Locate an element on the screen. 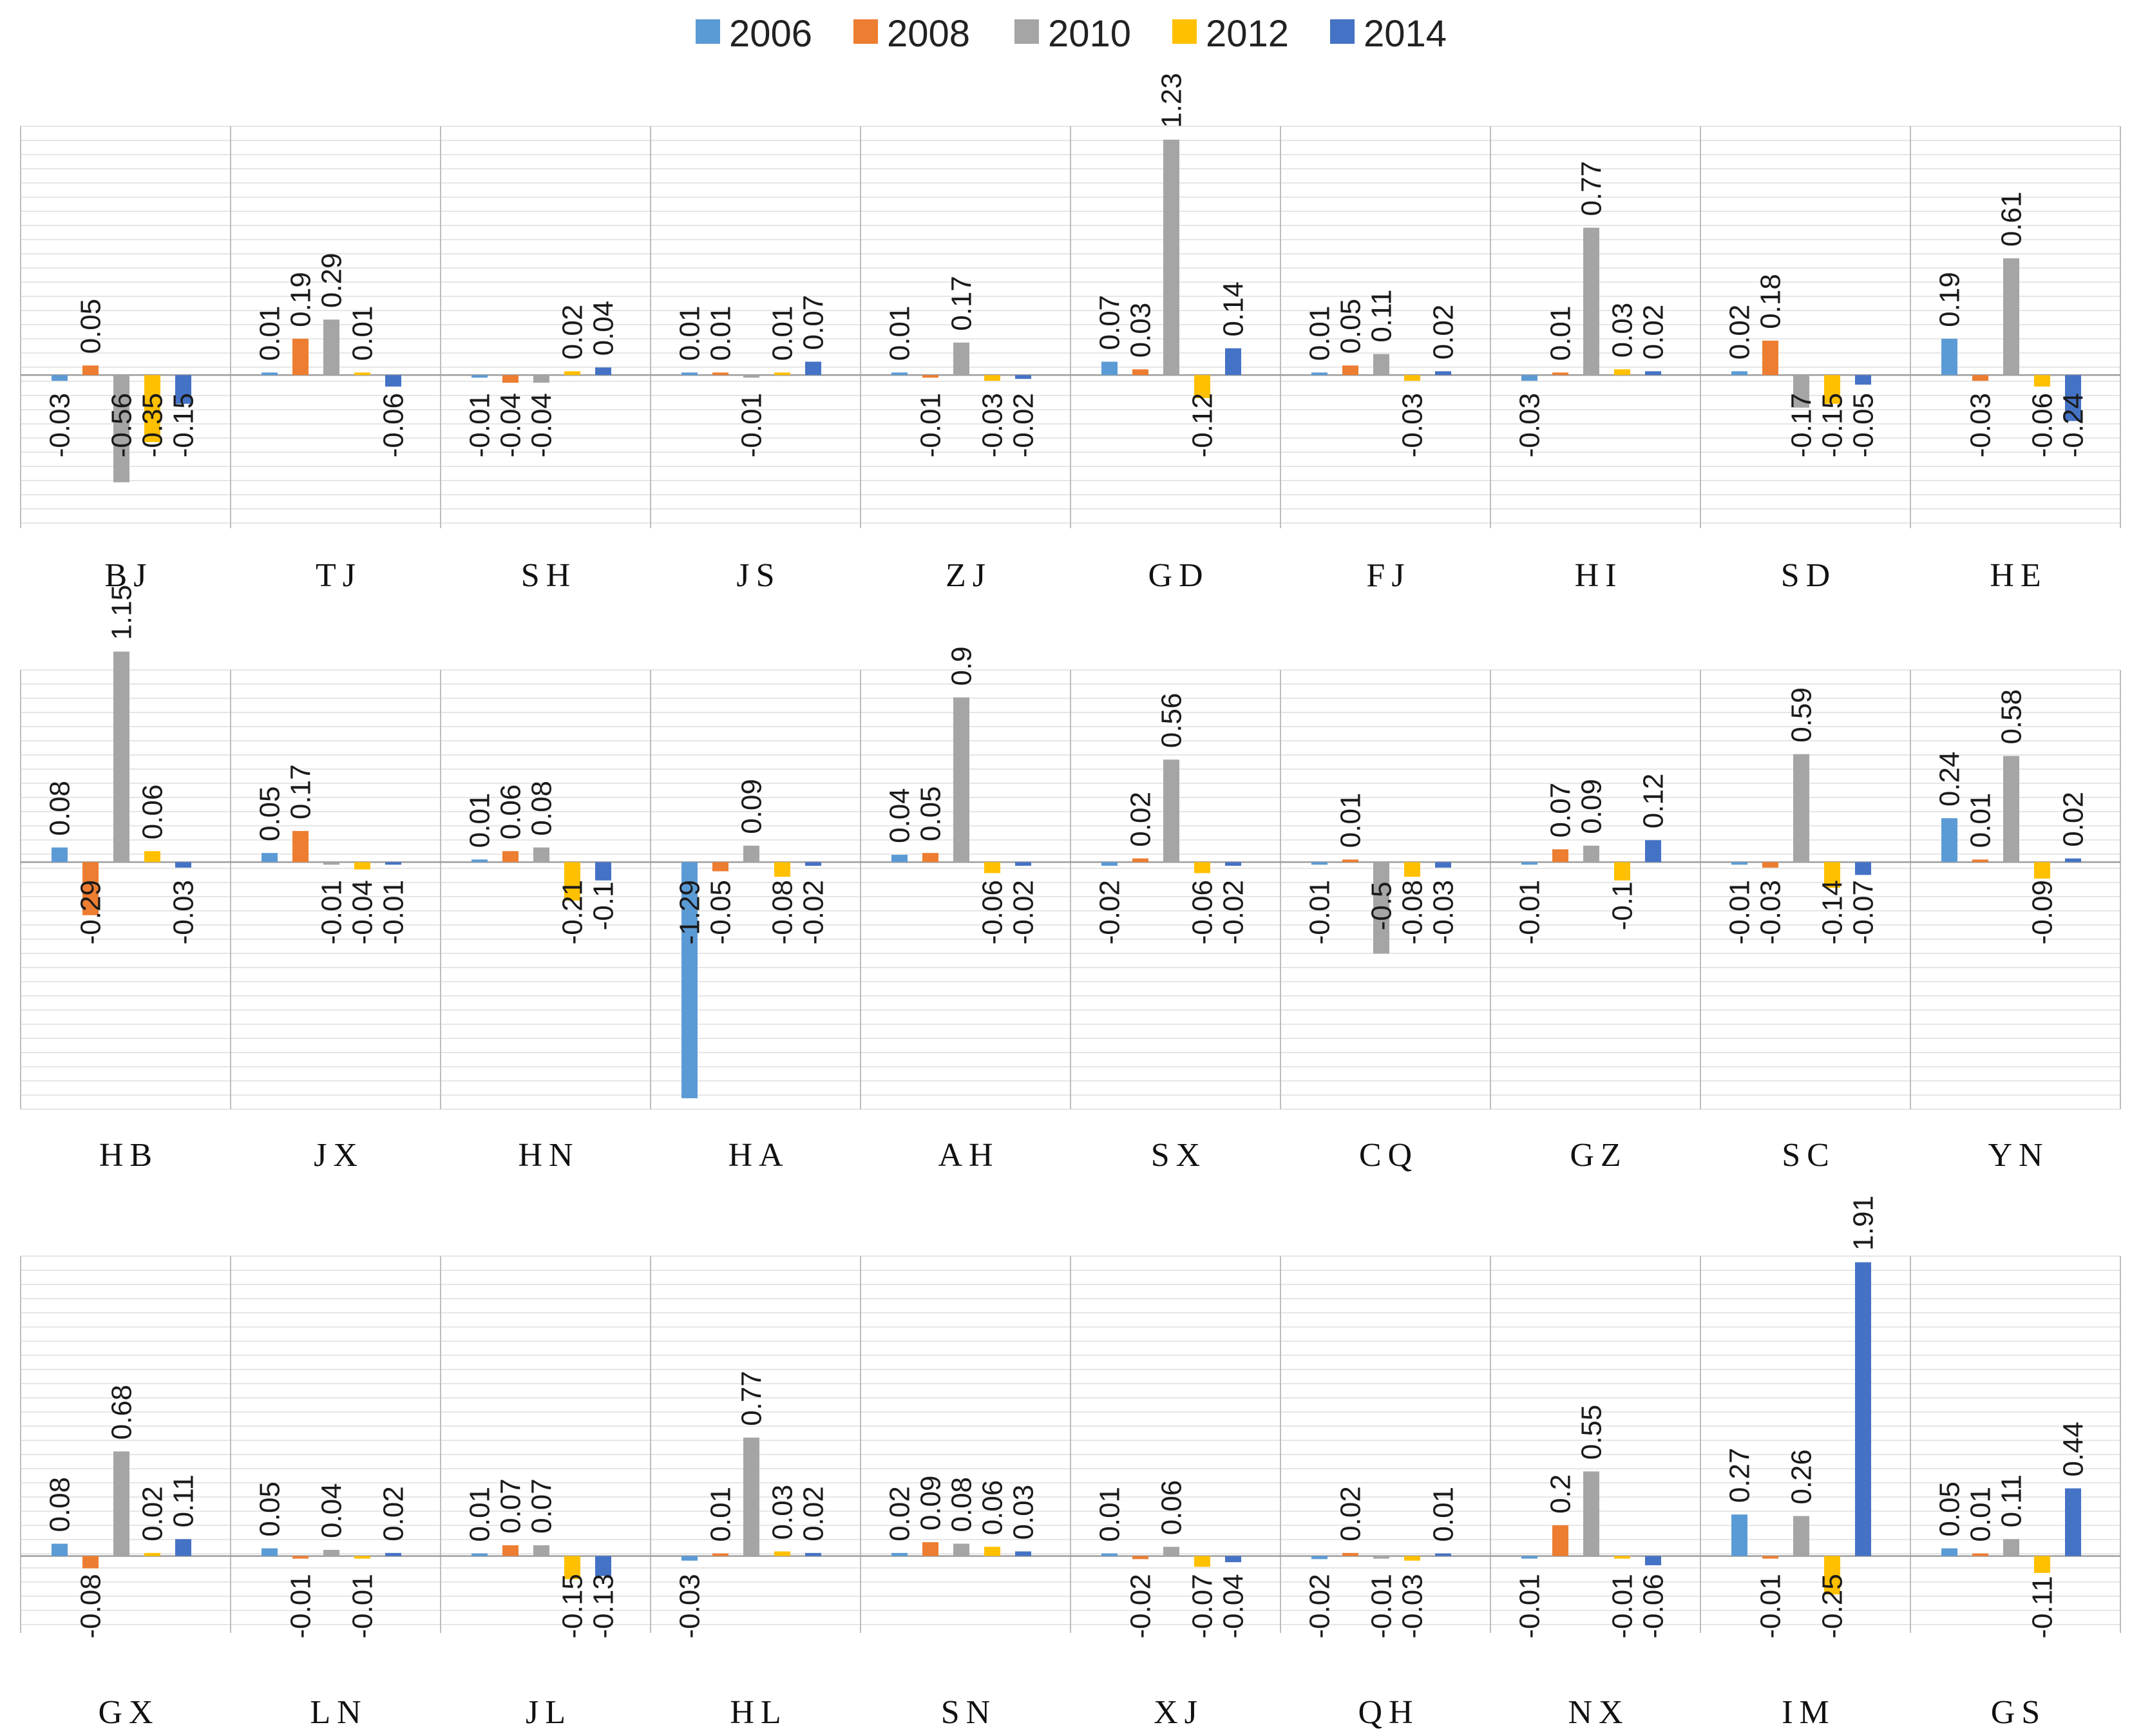 The image size is (2132, 1736). value-label-XJ-2006: 0.01 is located at coordinates (1110, 1514).